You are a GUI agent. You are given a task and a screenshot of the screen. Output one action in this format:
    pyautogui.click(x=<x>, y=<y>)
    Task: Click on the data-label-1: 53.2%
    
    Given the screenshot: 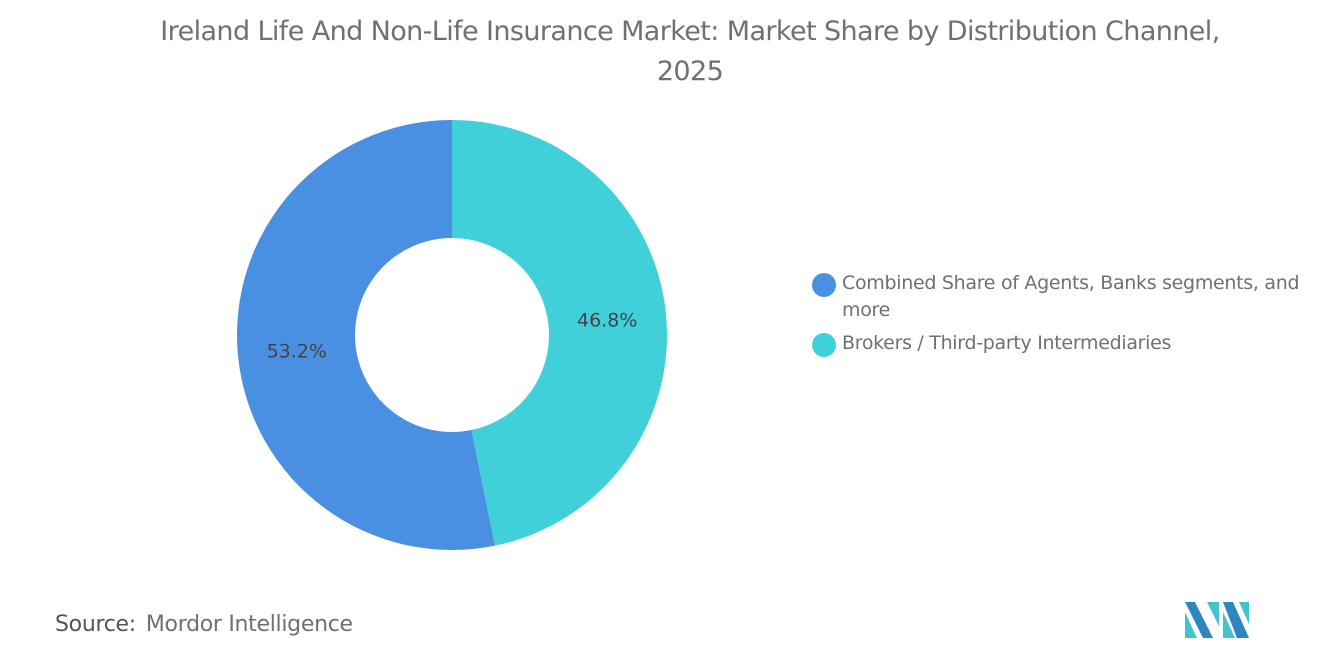 What is the action you would take?
    pyautogui.click(x=297, y=352)
    